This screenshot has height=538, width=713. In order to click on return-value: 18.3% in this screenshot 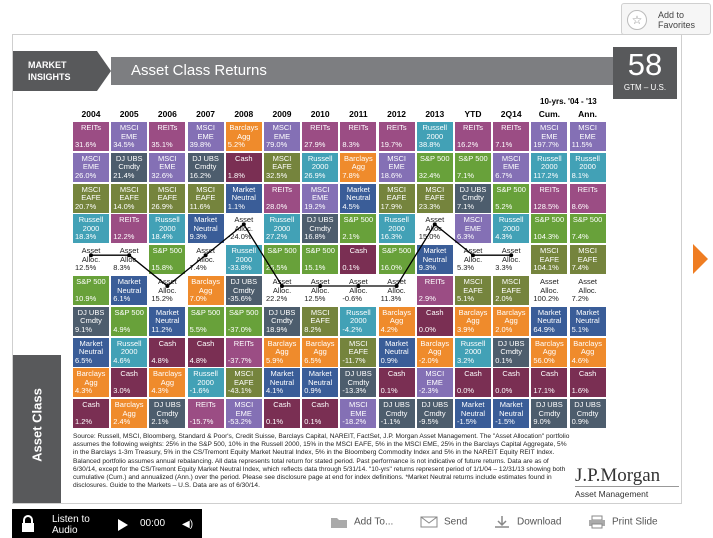, I will do `click(86, 237)`.